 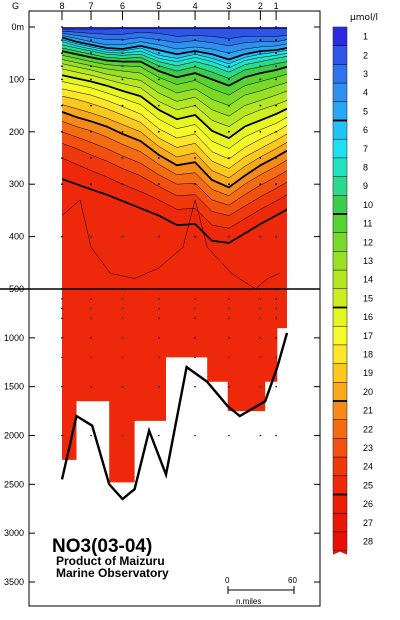 What do you see at coordinates (158, 6) in the screenshot?
I see `station-label: 5` at bounding box center [158, 6].